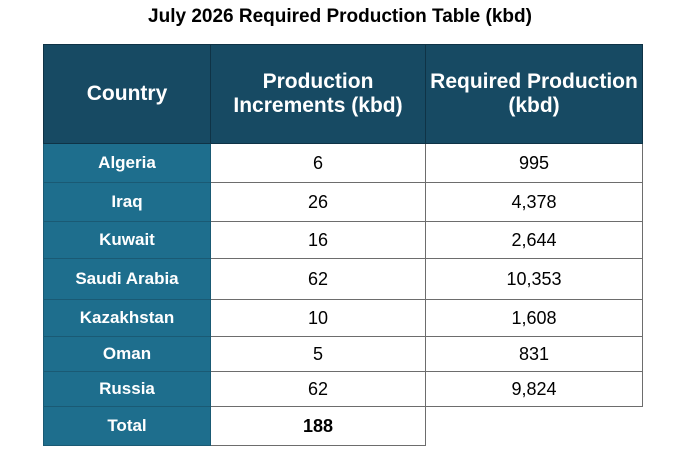 Image resolution: width=680 pixels, height=450 pixels. What do you see at coordinates (534, 389) in the screenshot?
I see `required-cell: 9,824` at bounding box center [534, 389].